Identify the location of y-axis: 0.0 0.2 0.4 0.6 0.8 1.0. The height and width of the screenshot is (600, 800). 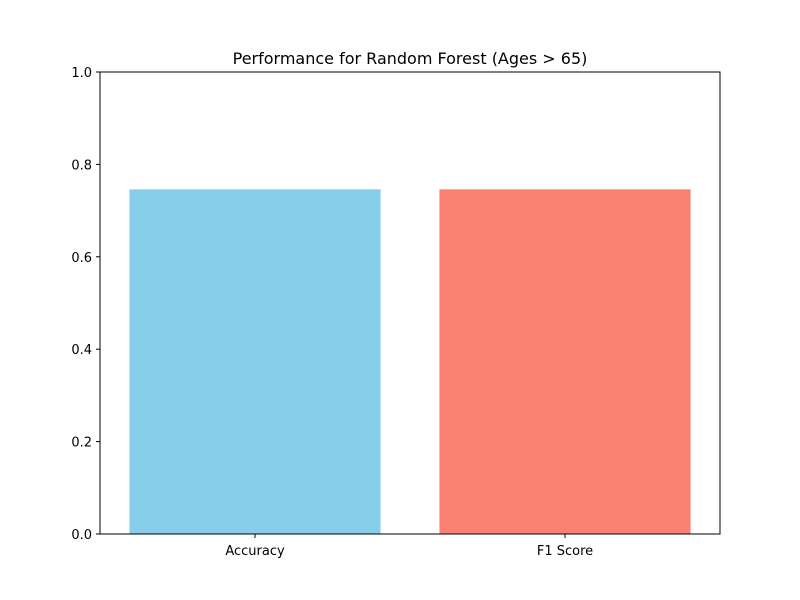
(85, 304).